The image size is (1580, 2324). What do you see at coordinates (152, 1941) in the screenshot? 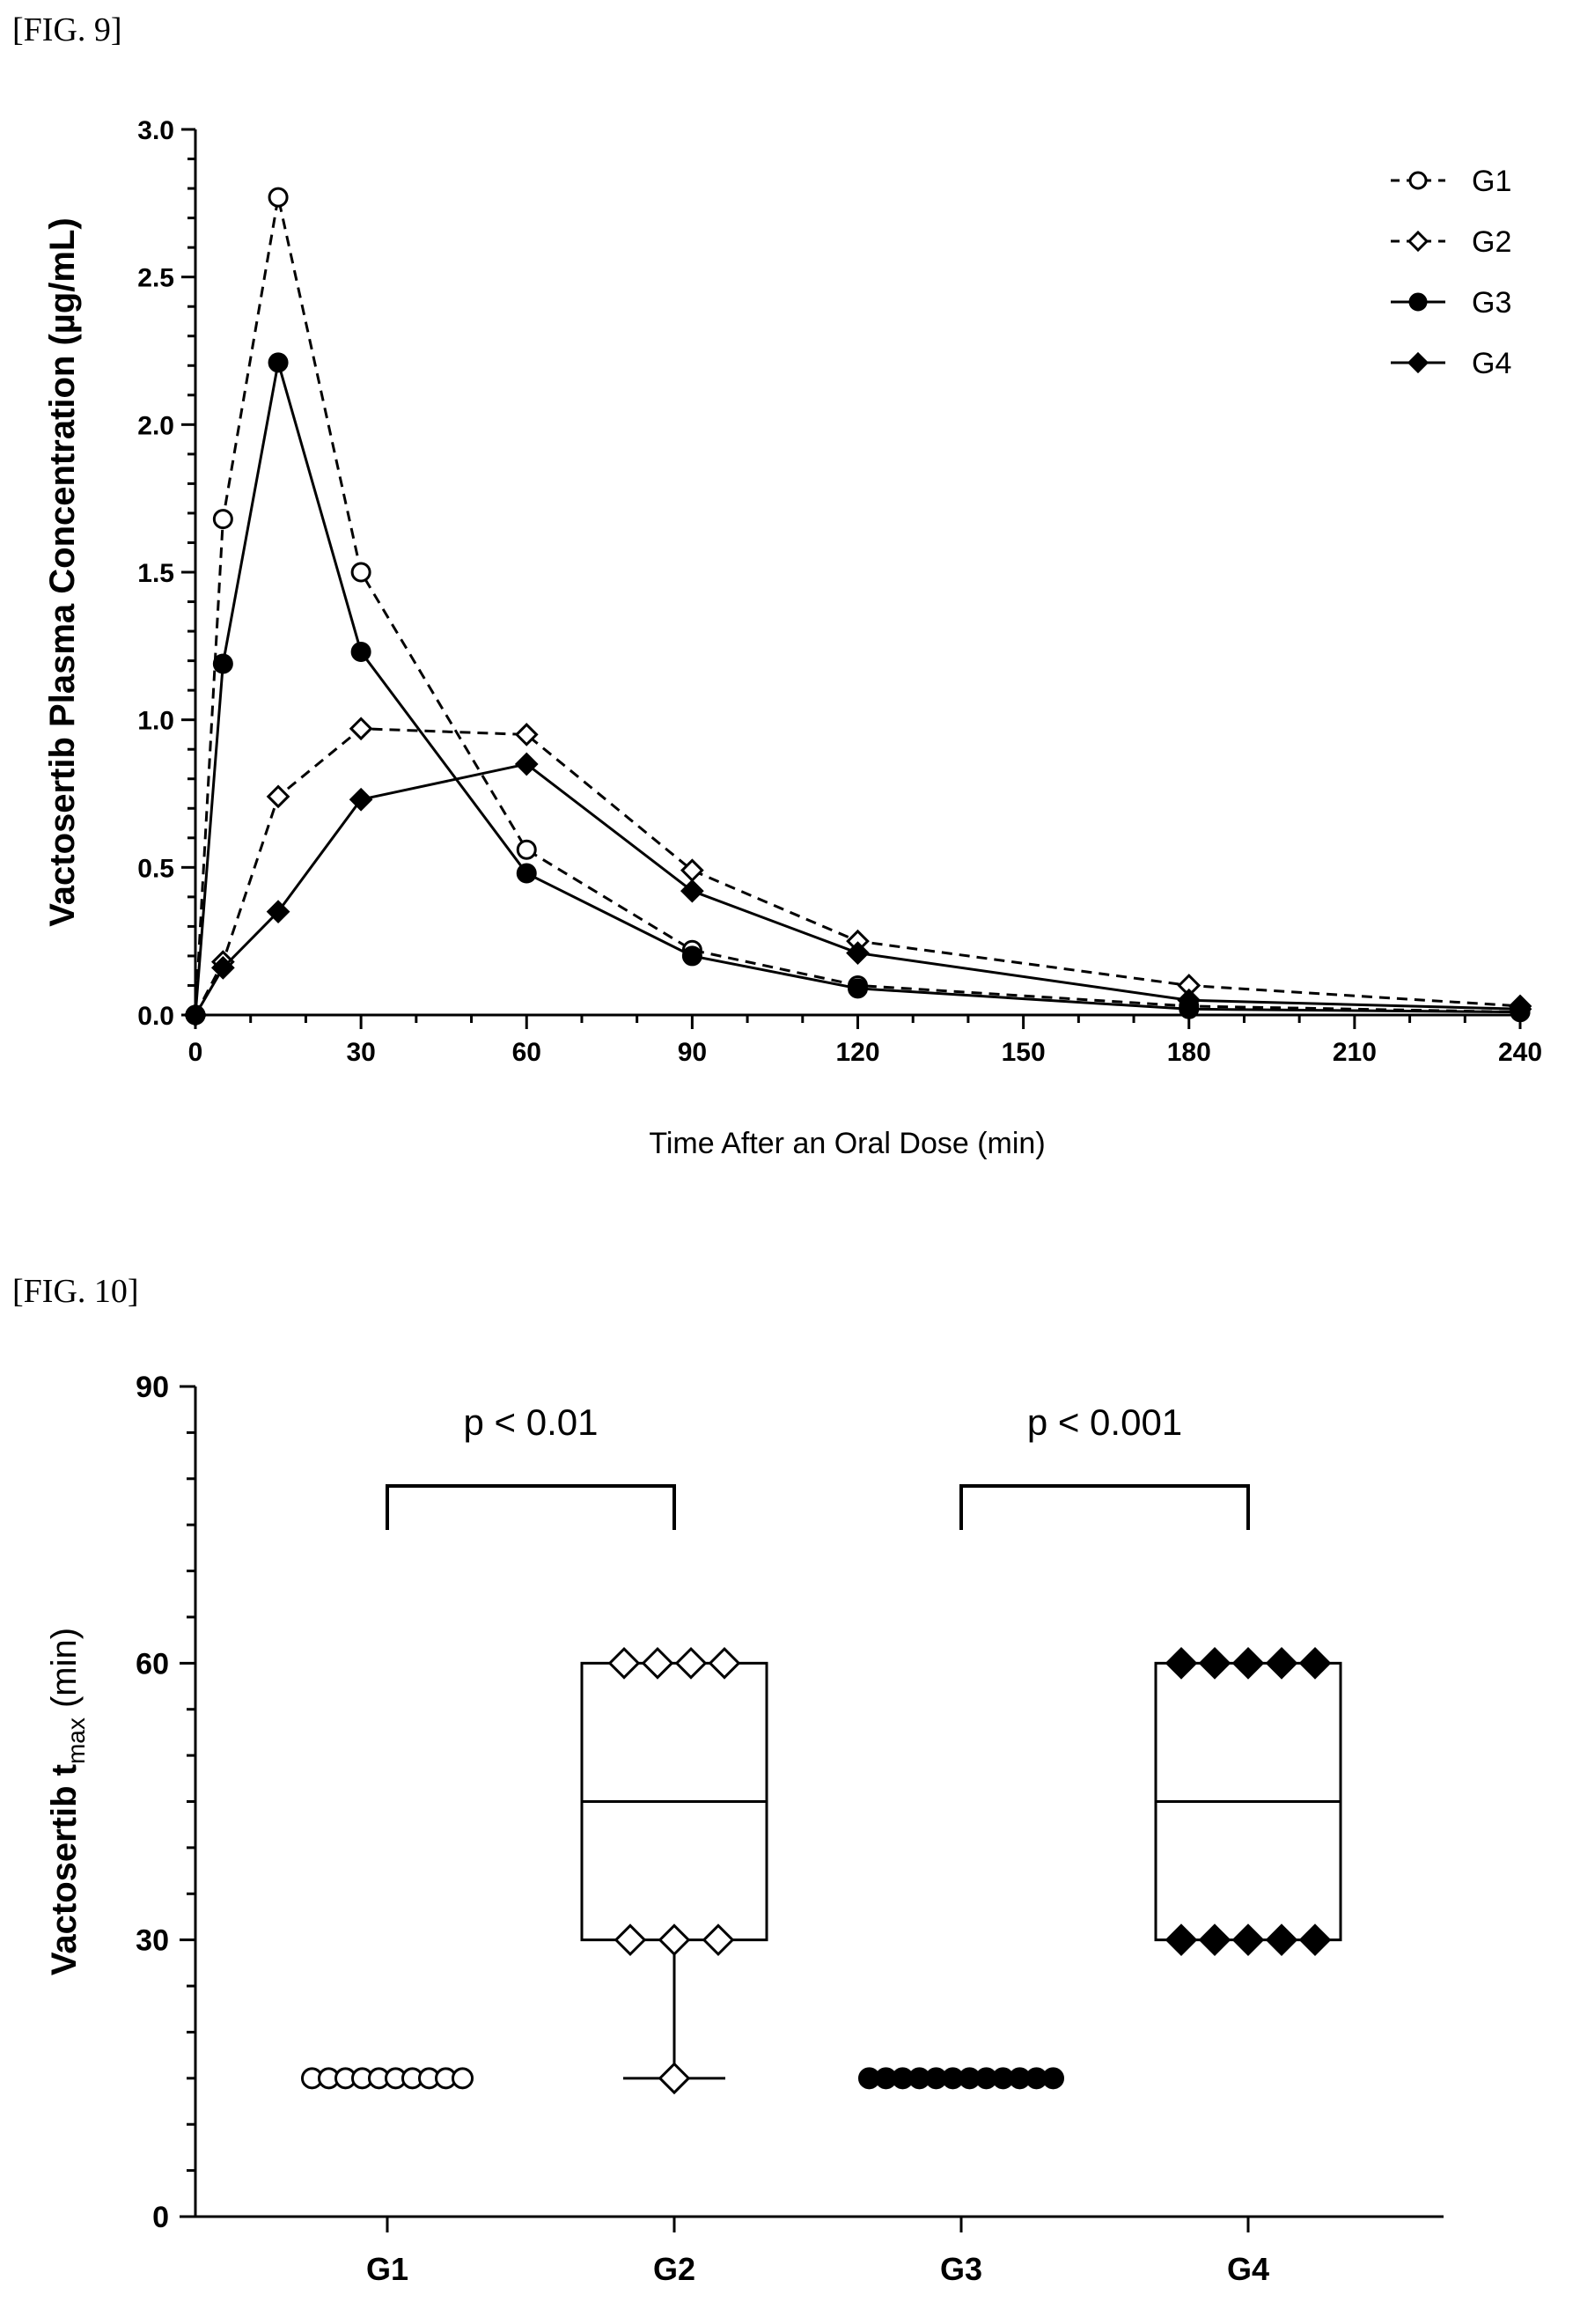
I see `y-tick-label: 30` at bounding box center [152, 1941].